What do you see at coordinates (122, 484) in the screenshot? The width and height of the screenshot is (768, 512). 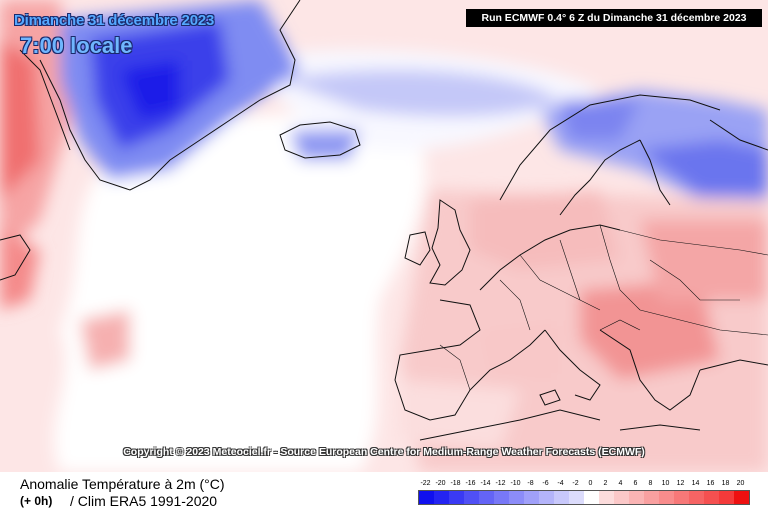 I see `variable-title: Anomalie Température à 2m (°C)` at bounding box center [122, 484].